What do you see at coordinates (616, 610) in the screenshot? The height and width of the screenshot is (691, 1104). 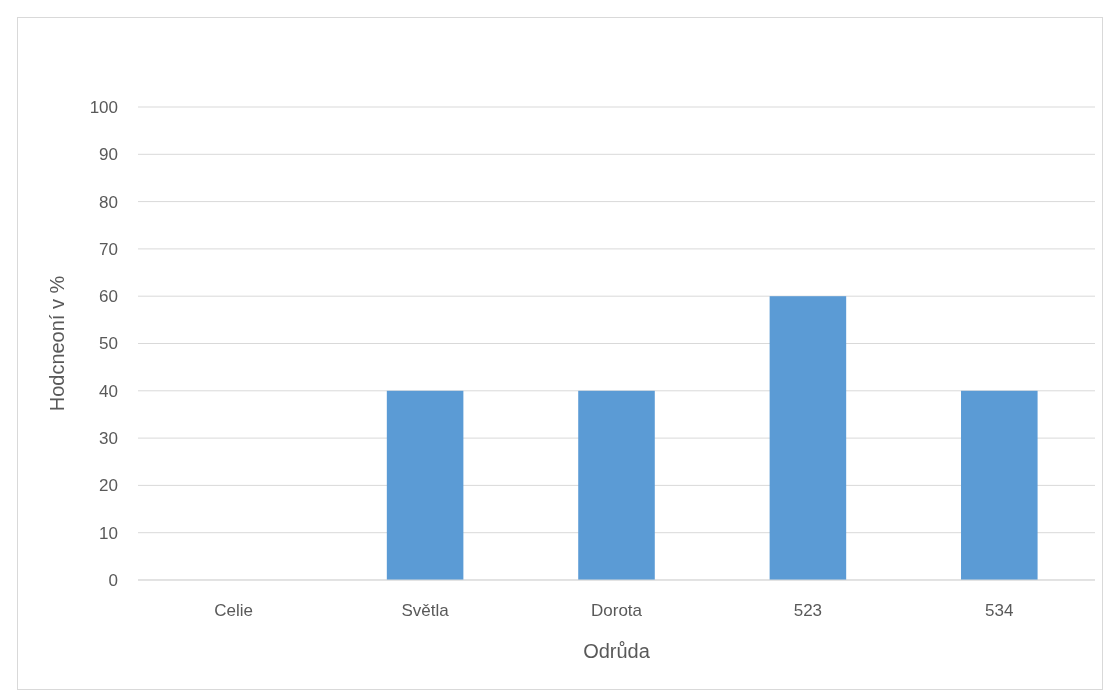 I see `x-tick-label: Dorota` at bounding box center [616, 610].